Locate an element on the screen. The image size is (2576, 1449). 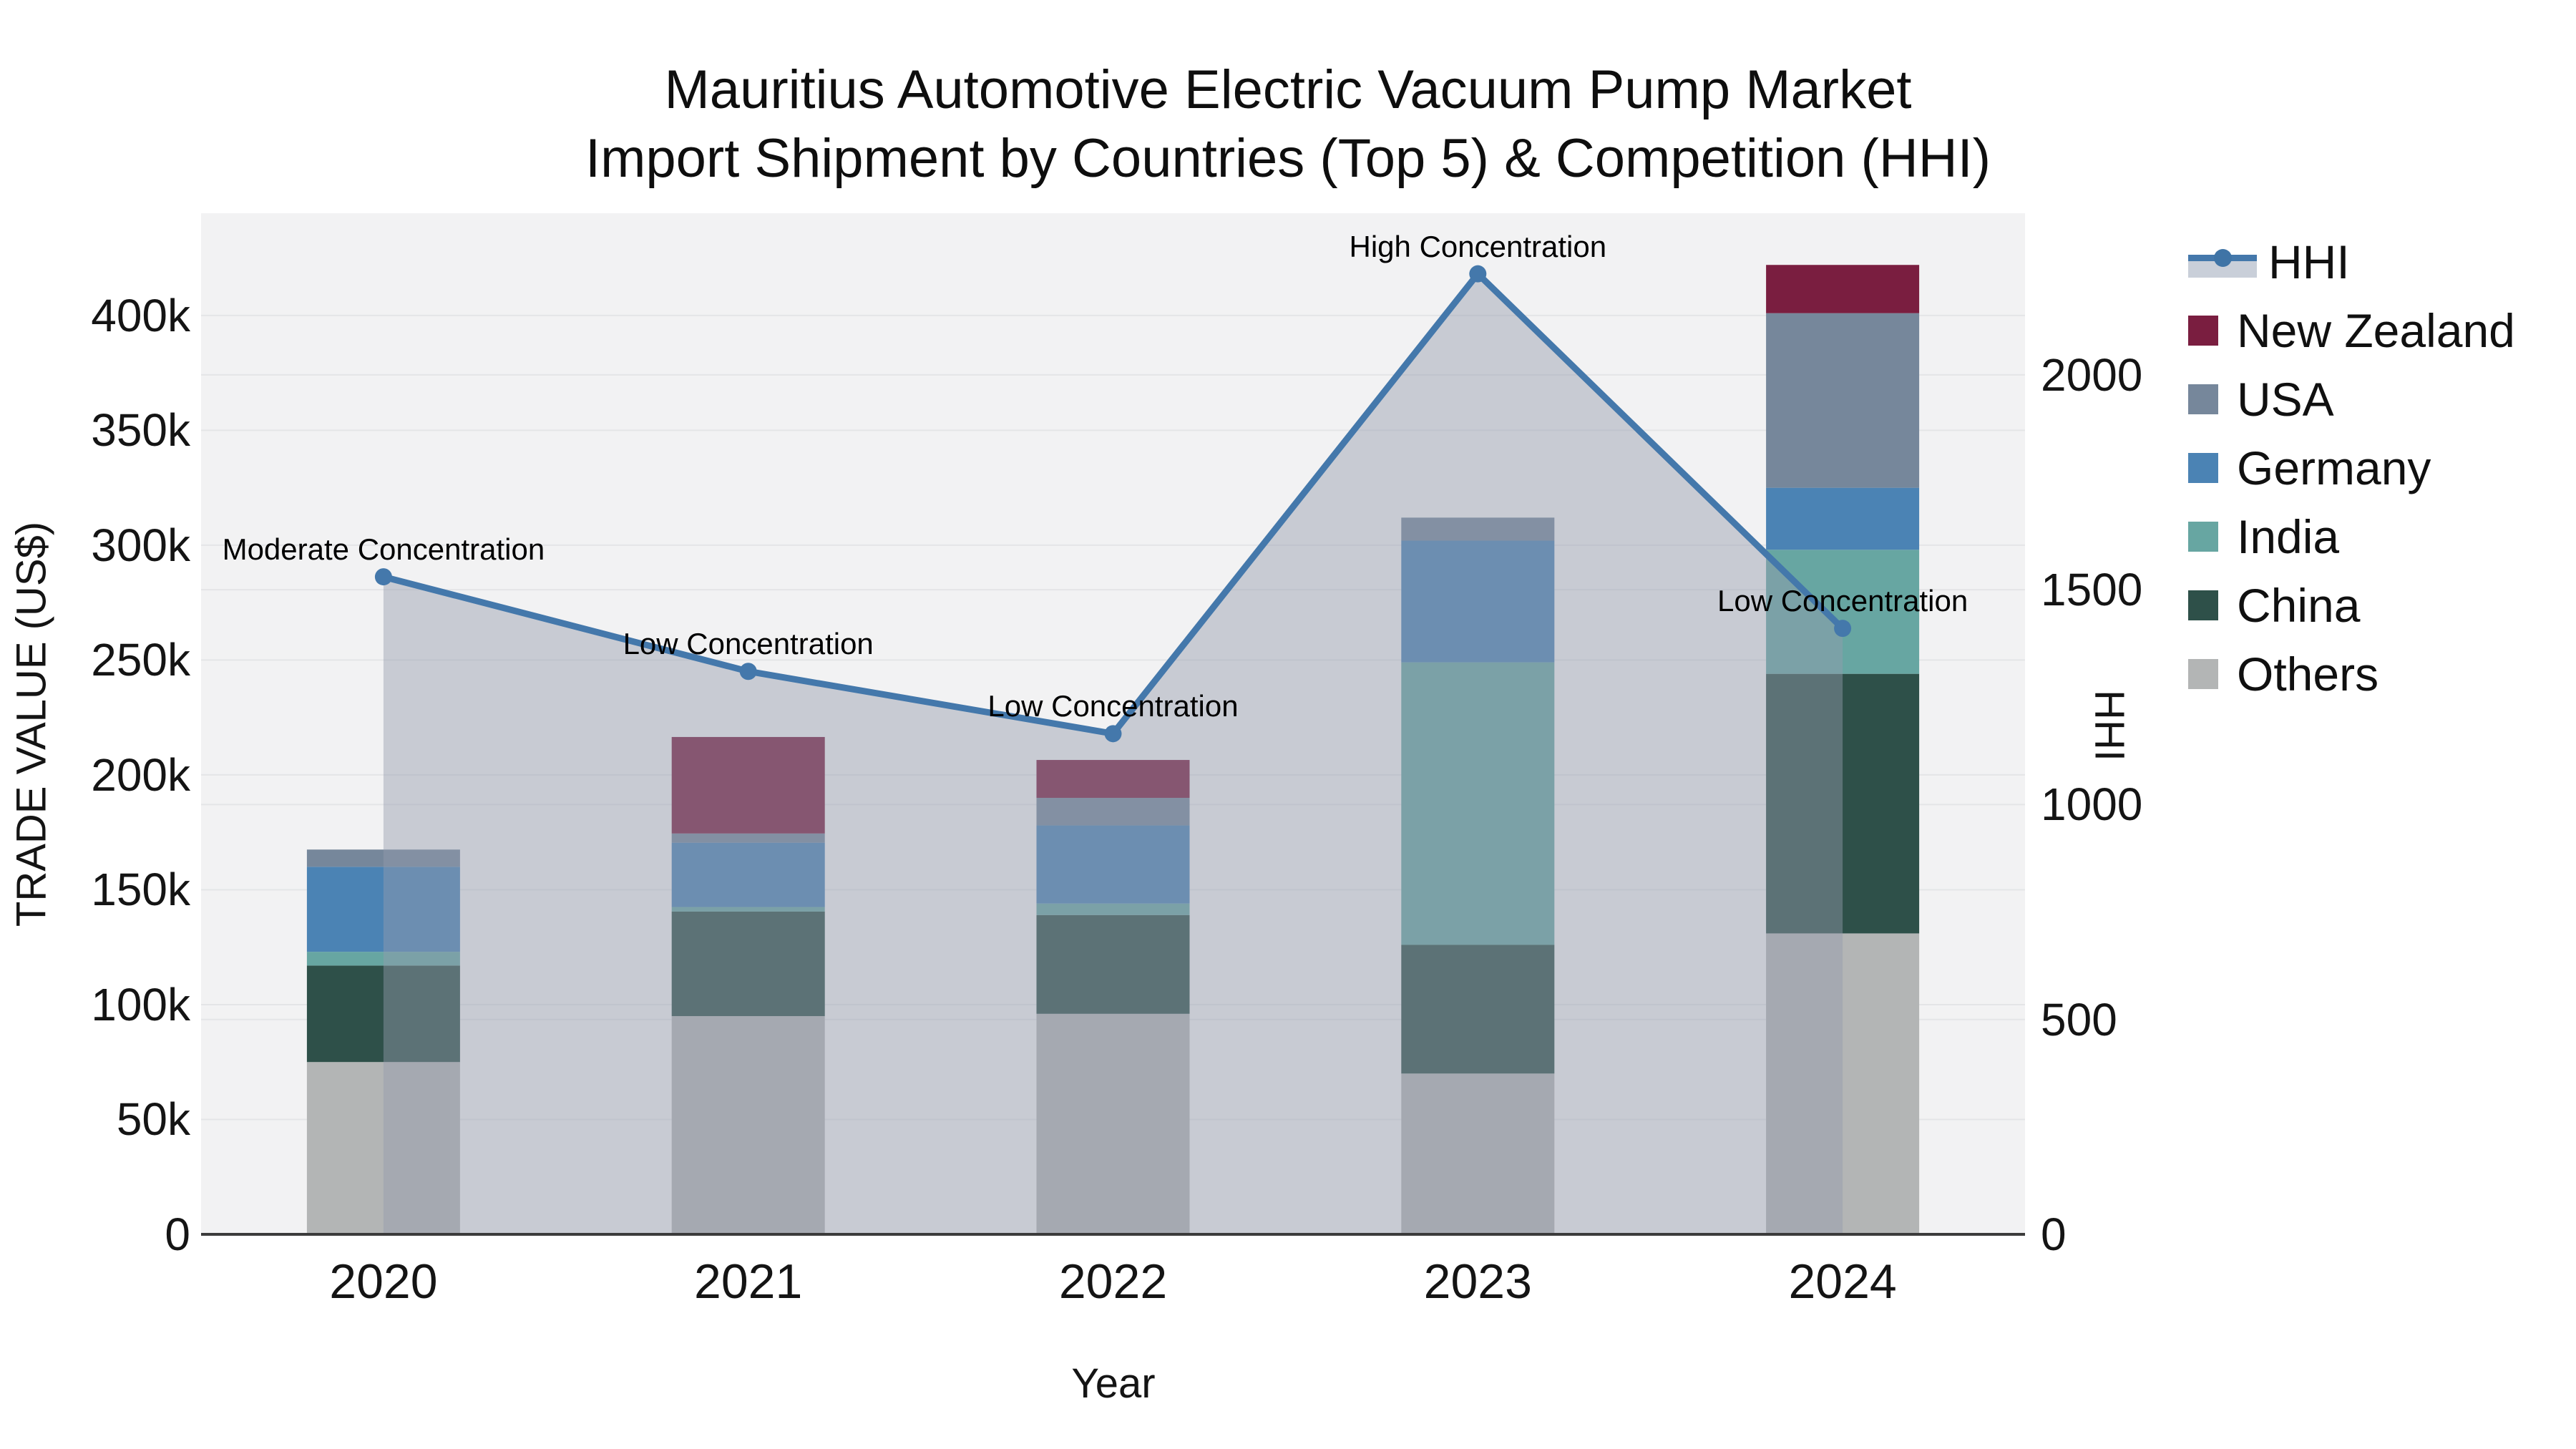
legend-label: New Zealand is located at coordinates (2376, 330).